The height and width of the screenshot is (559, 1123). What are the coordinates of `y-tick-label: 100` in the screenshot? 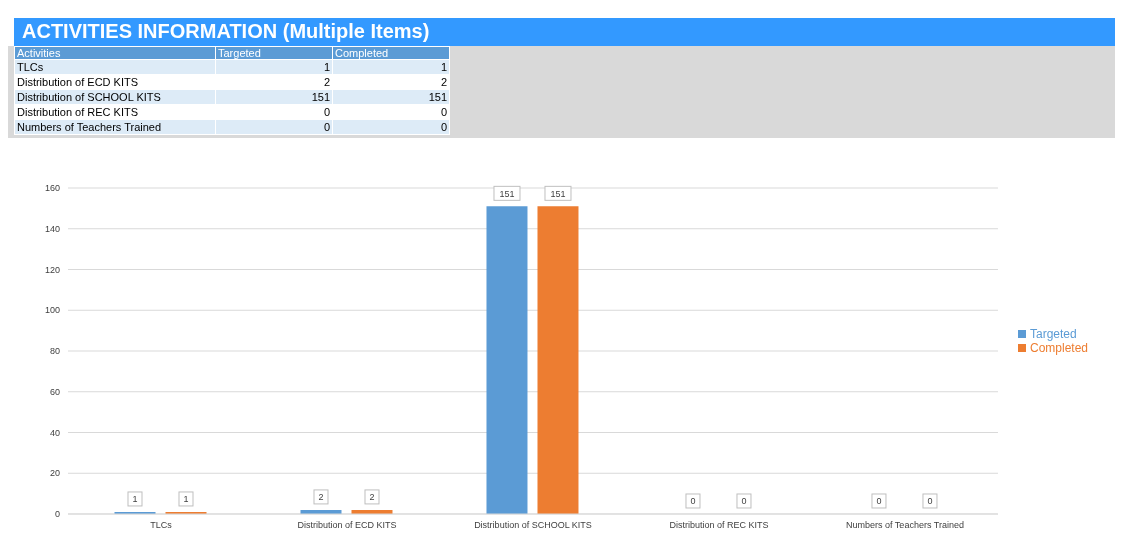 It's located at (52, 310).